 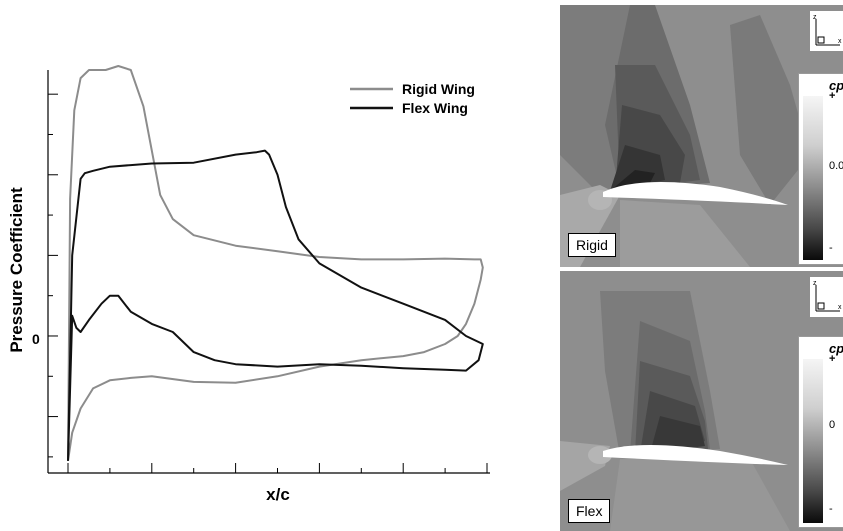 I want to click on triad-x-rigid: x, so click(x=840, y=41).